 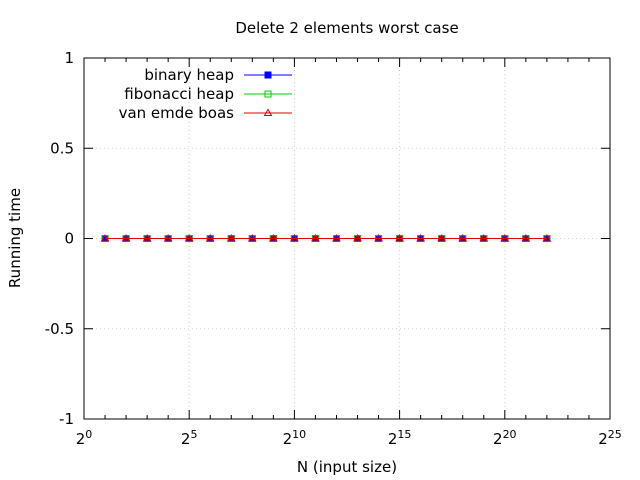 I want to click on y-tick-label: 1, so click(x=69, y=58).